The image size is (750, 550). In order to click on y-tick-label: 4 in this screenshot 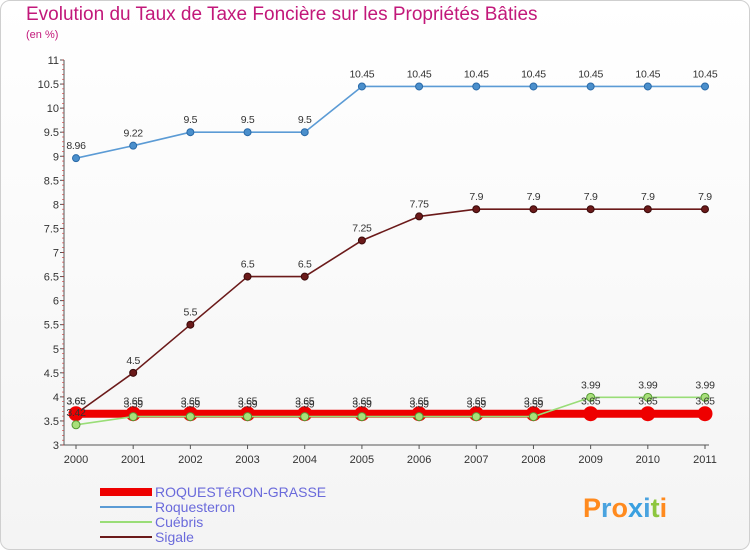, I will do `click(56, 398)`.